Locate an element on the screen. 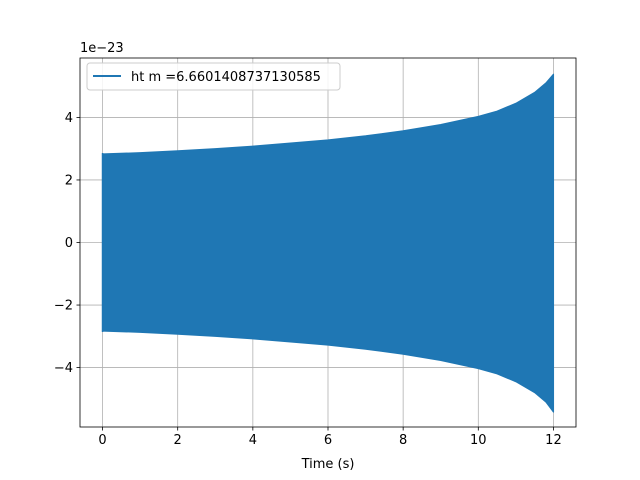 The width and height of the screenshot is (640, 480). legend-box is located at coordinates (213, 76).